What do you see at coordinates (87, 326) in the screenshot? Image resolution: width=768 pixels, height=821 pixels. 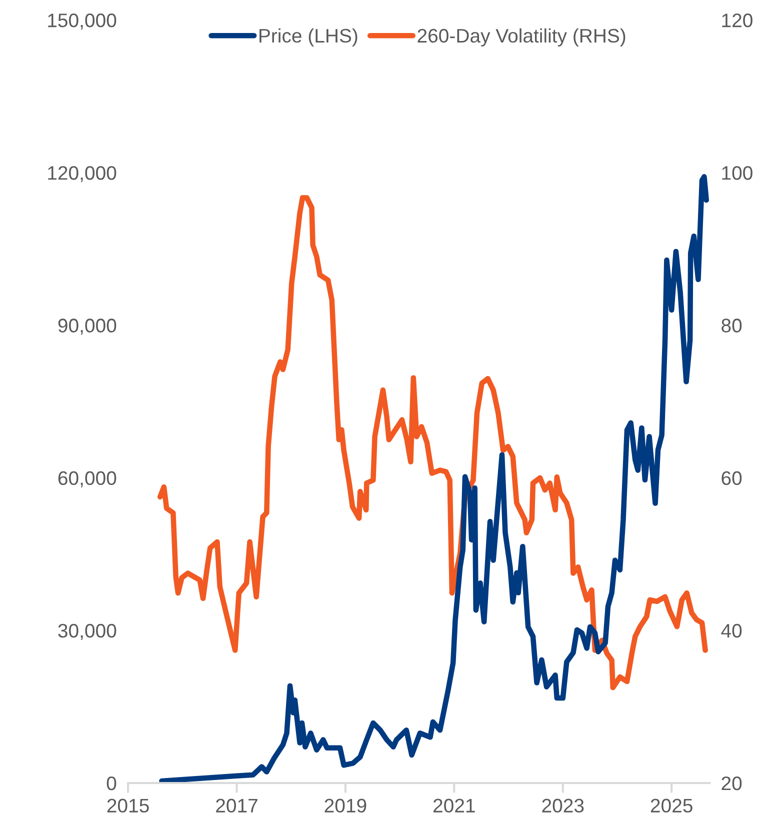 I see `y-tick-label: 90,000` at bounding box center [87, 326].